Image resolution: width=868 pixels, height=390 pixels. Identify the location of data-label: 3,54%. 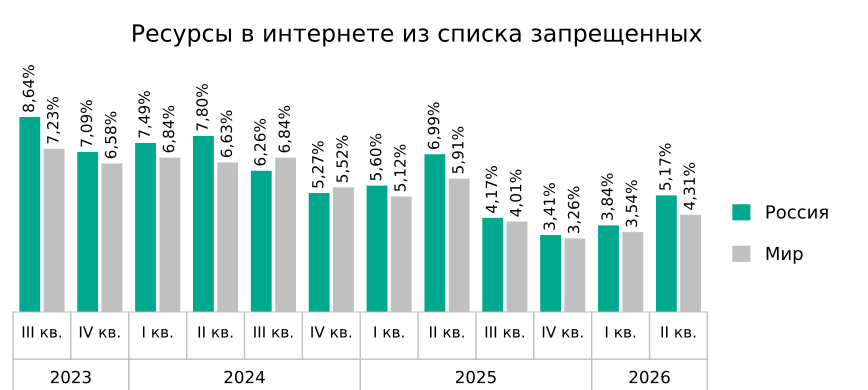
(632, 203).